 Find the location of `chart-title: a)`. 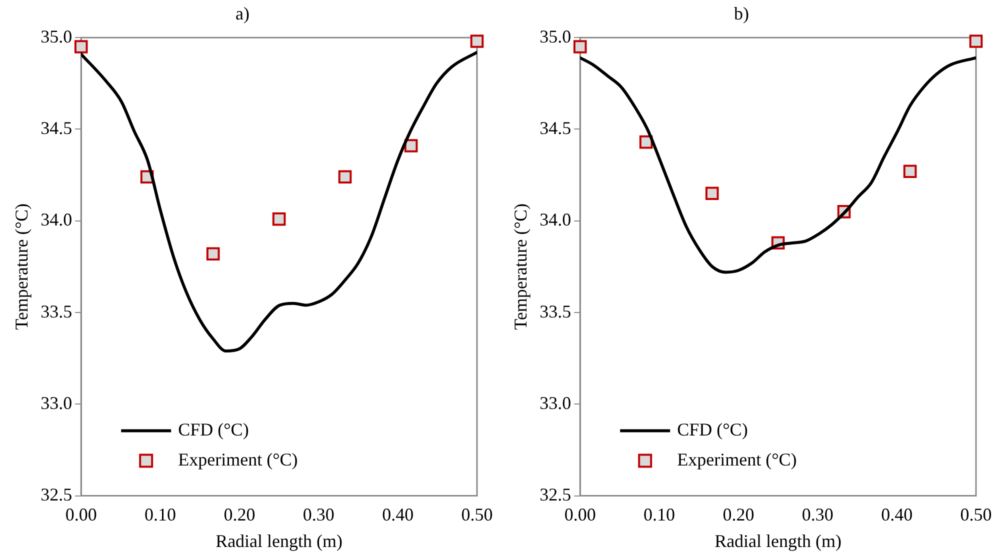

chart-title: a) is located at coordinates (243, 14).